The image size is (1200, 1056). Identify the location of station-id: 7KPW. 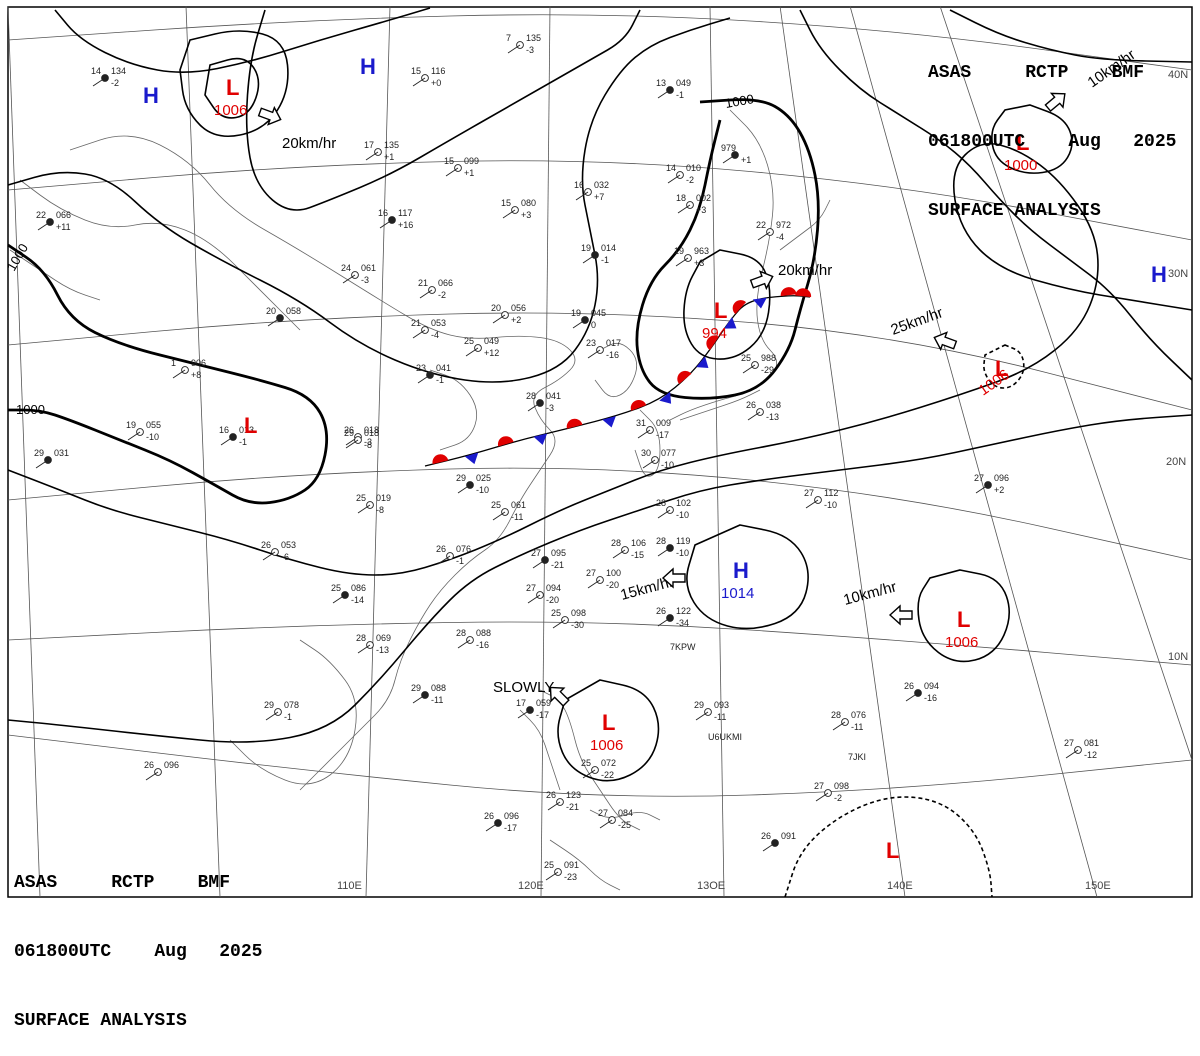
(683, 647).